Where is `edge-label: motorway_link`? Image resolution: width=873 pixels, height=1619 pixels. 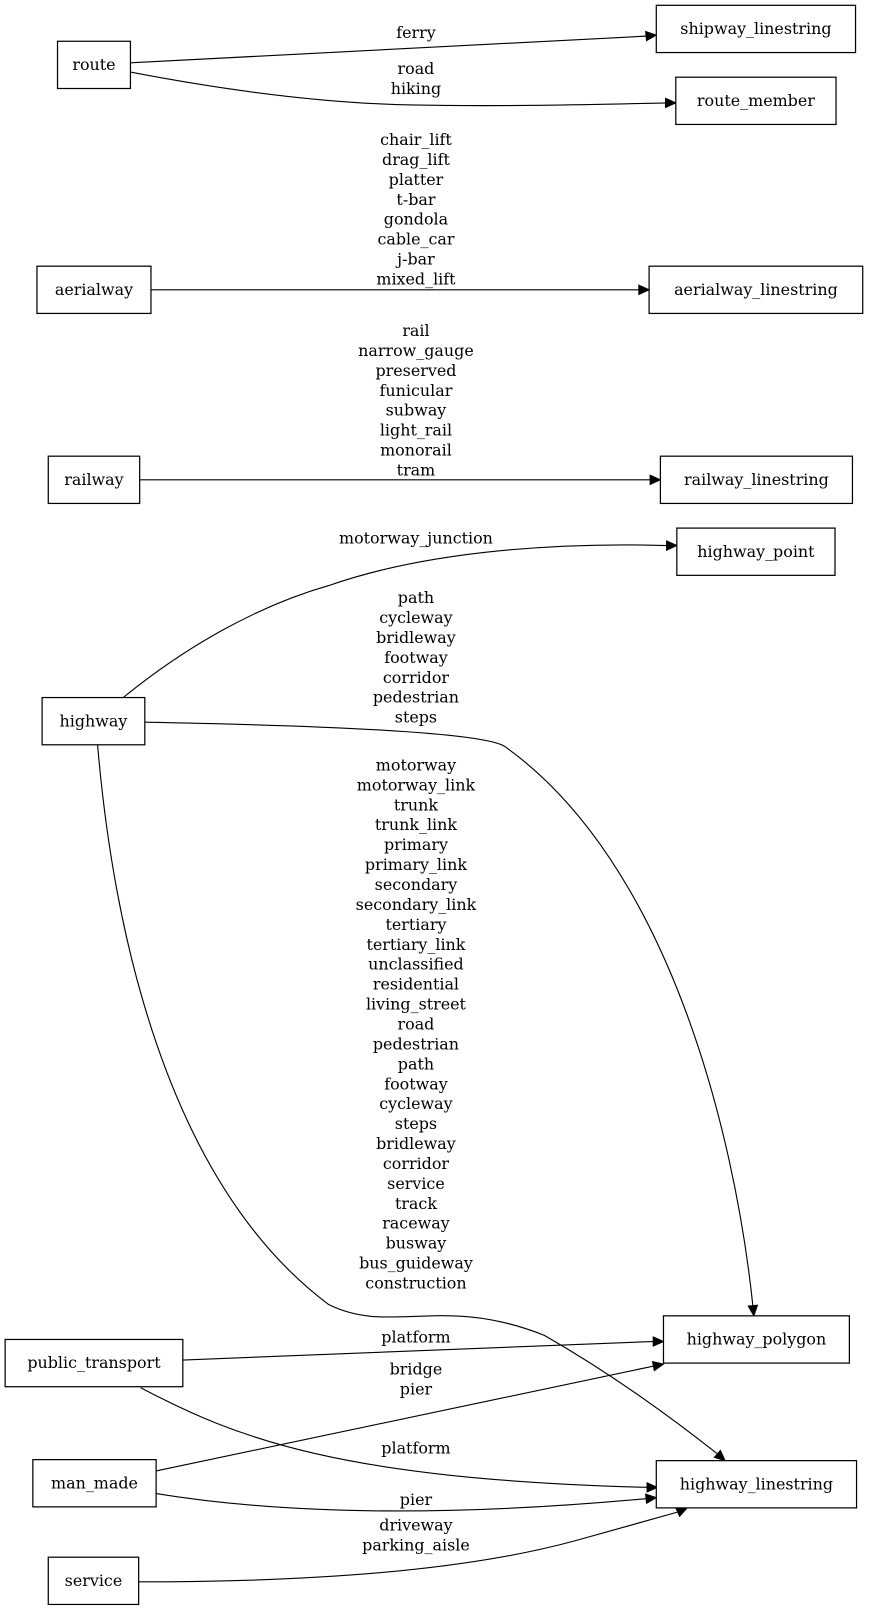
edge-label: motorway_link is located at coordinates (416, 784).